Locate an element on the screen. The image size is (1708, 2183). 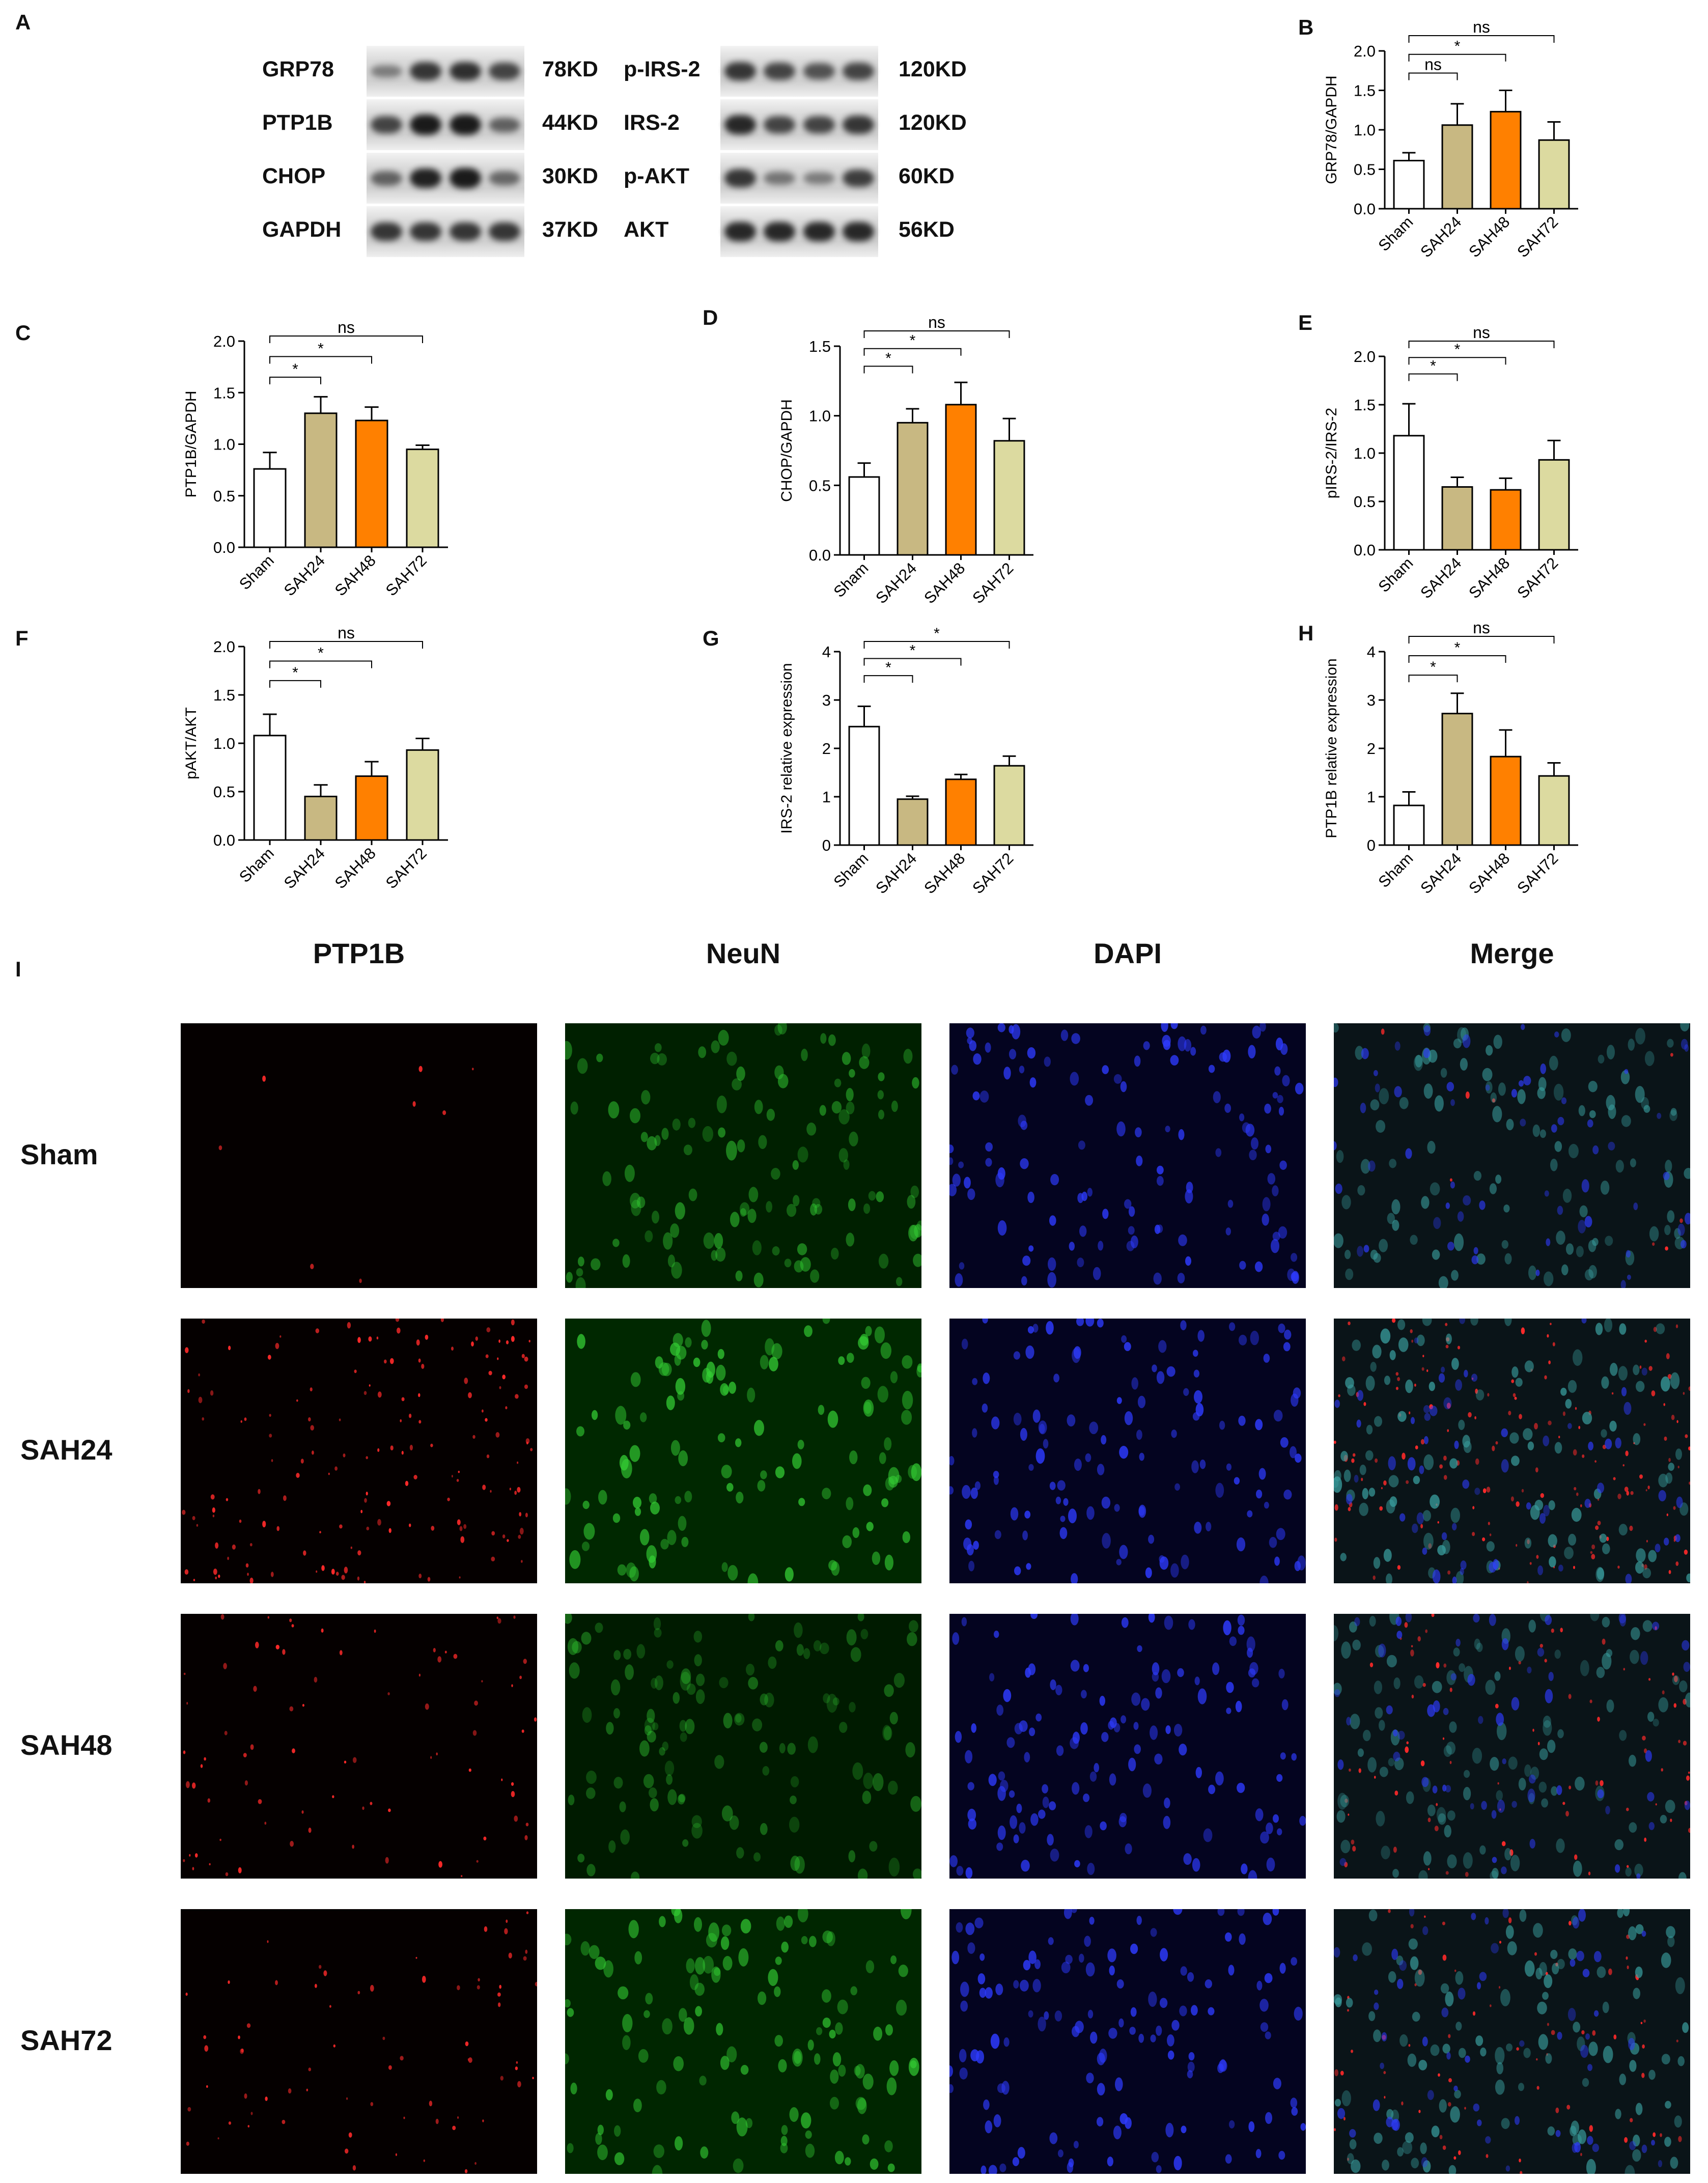
blot-protein-label: PTP1B is located at coordinates (297, 122).